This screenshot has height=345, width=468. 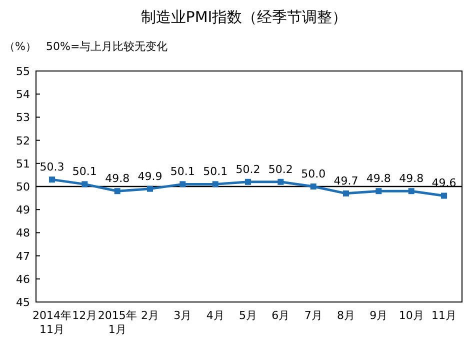 What do you see at coordinates (23, 95) in the screenshot?
I see `y-tick-label: 54` at bounding box center [23, 95].